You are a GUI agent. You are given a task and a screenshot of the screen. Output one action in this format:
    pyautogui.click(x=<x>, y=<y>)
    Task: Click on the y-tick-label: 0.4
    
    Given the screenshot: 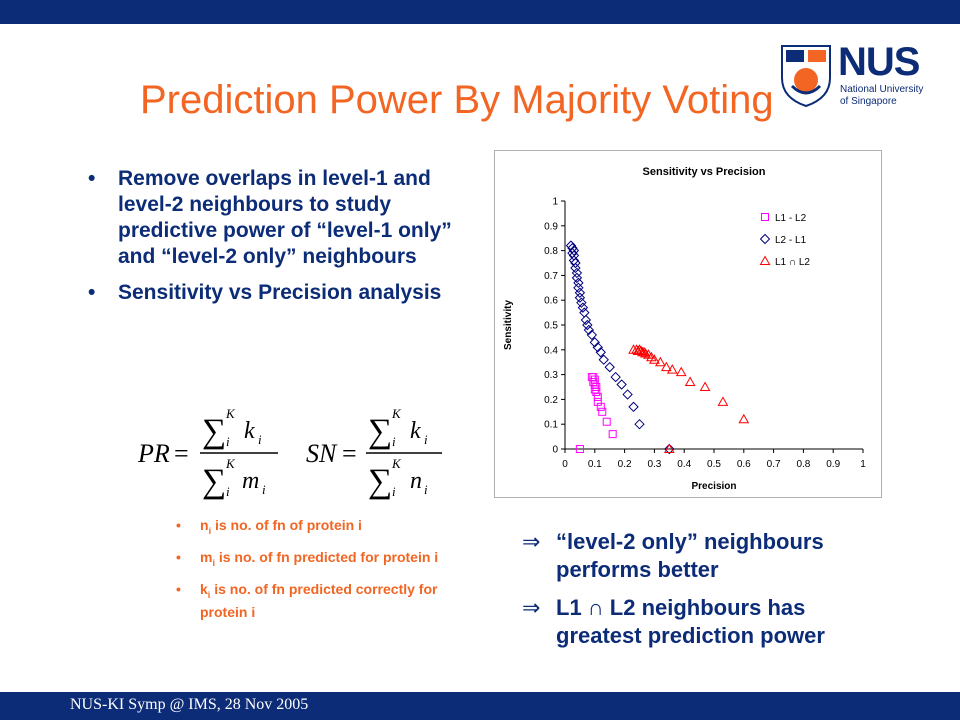 What is the action you would take?
    pyautogui.click(x=551, y=350)
    